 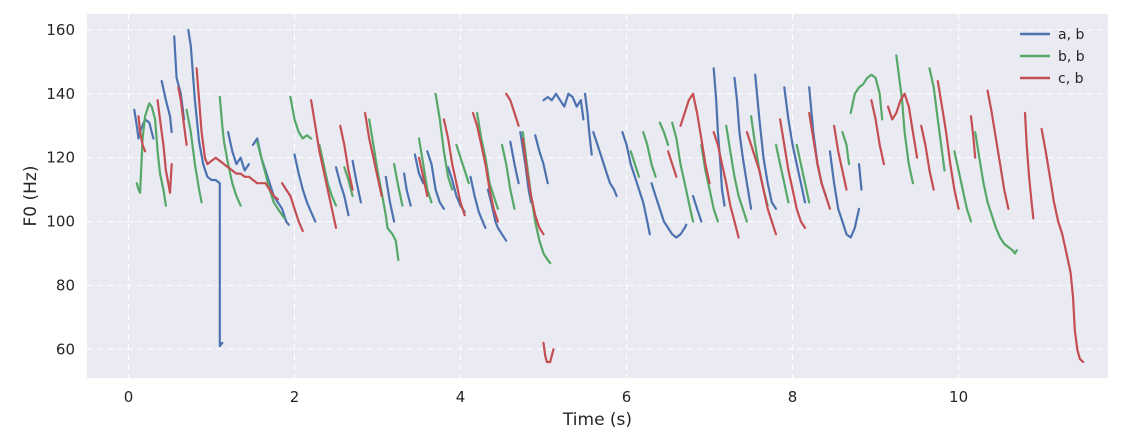 What do you see at coordinates (1071, 79) in the screenshot?
I see `legend-label: c, b` at bounding box center [1071, 79].